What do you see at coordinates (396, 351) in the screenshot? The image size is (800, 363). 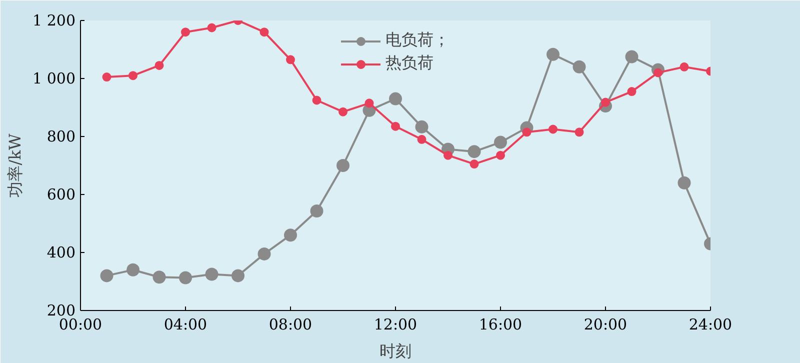 I see `x-axis-title: 时刻` at bounding box center [396, 351].